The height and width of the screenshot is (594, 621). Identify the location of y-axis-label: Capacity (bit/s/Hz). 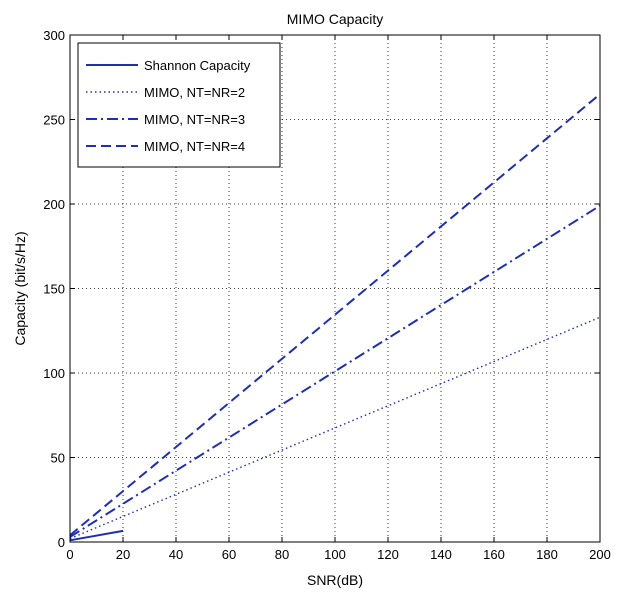
(20, 288).